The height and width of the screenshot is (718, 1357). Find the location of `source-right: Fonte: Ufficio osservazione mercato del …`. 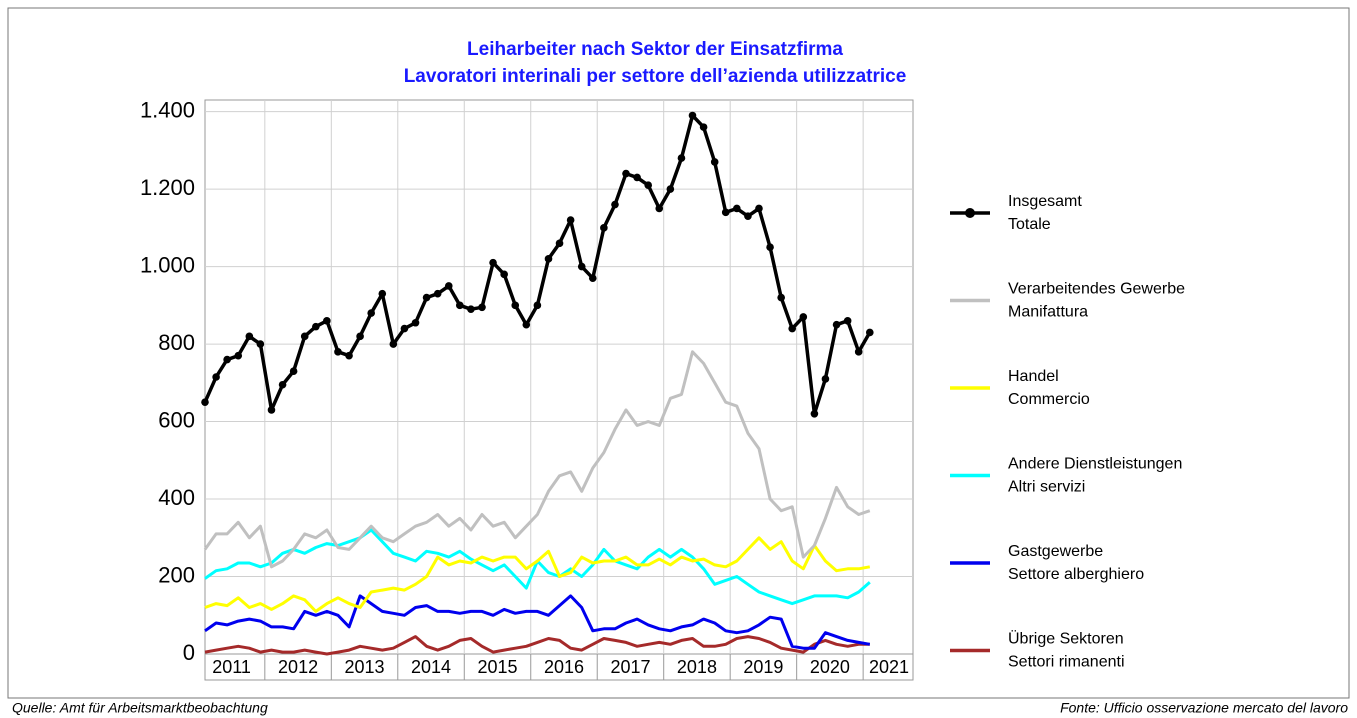

source-right: Fonte: Ufficio osservazione mercato del … is located at coordinates (1204, 708).